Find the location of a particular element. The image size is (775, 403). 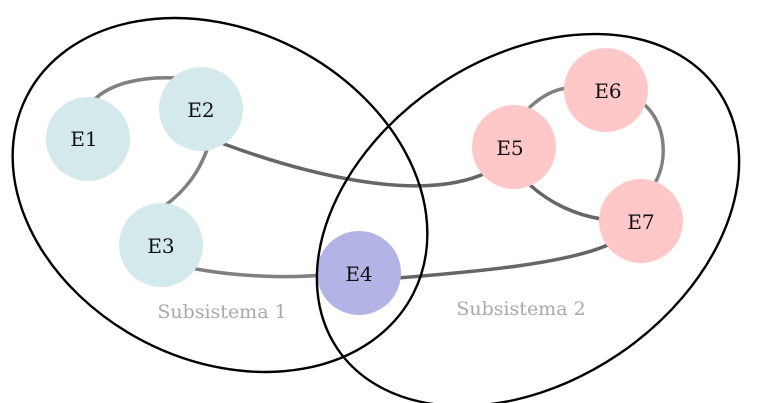

subsystem-1-label: Subsistema 1 is located at coordinates (221, 312).